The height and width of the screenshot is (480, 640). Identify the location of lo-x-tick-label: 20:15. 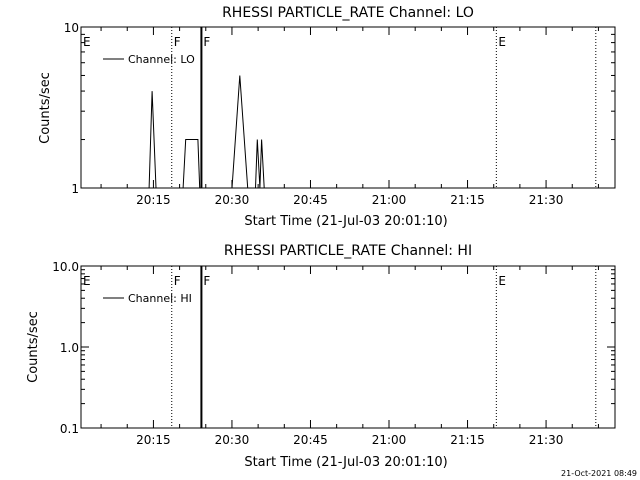
(153, 200).